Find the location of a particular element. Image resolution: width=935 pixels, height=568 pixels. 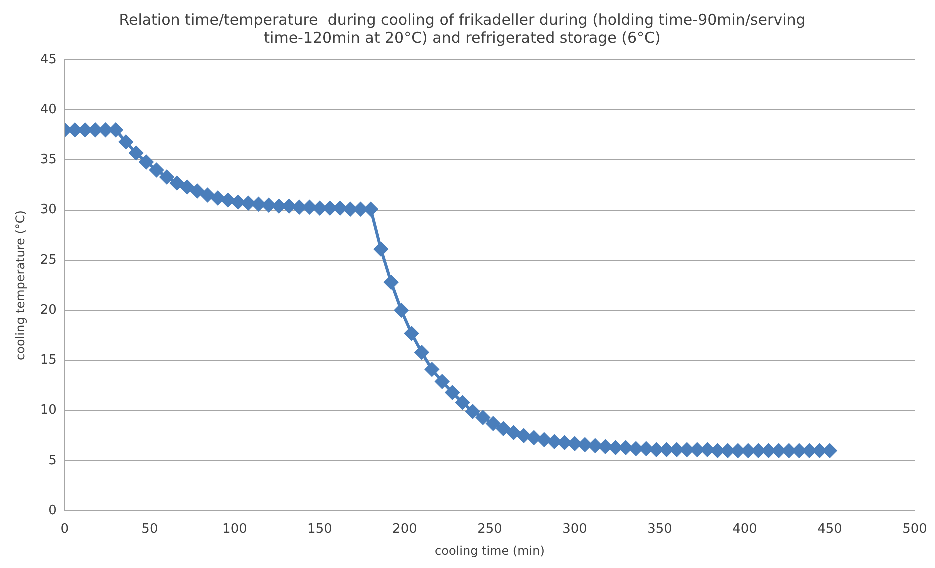

x-tick-label: 300 is located at coordinates (575, 530).